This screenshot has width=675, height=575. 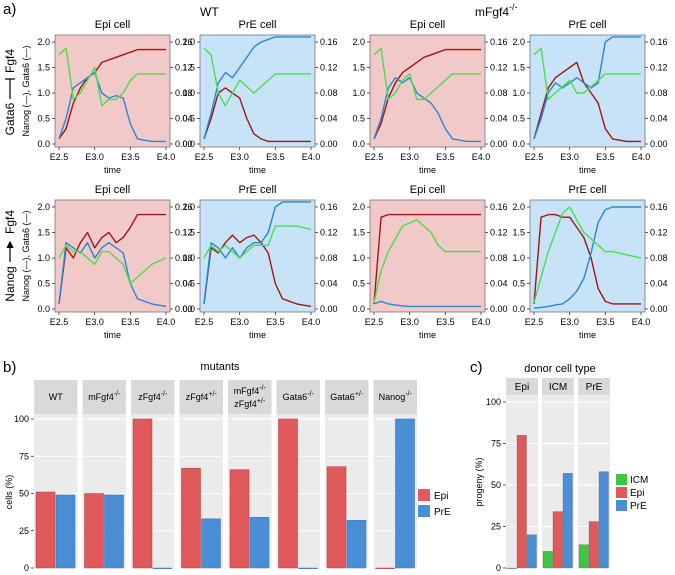 What do you see at coordinates (558, 387) in the screenshot?
I see `facet-label: ICM` at bounding box center [558, 387].